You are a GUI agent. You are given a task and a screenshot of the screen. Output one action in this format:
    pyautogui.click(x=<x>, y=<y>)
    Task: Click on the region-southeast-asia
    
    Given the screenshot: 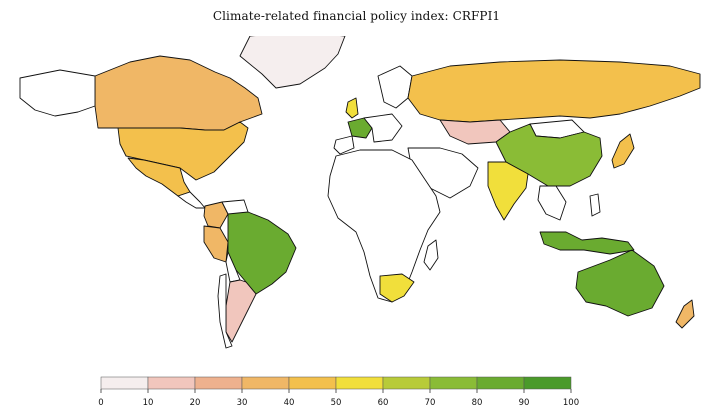 What is the action you would take?
    pyautogui.click(x=552, y=203)
    